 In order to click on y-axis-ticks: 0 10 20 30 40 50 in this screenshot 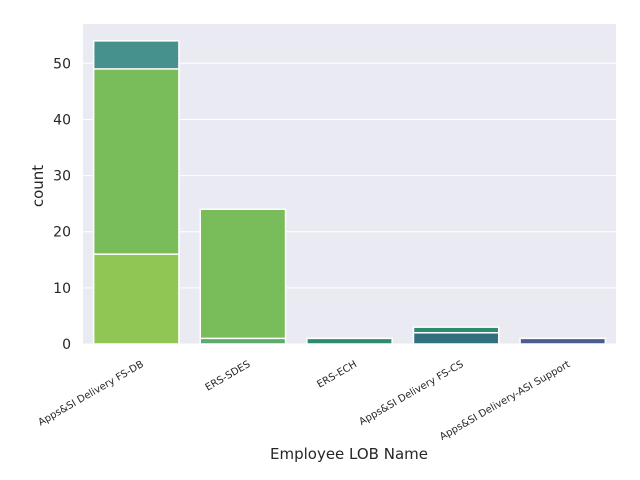, I will do `click(62, 204)`.